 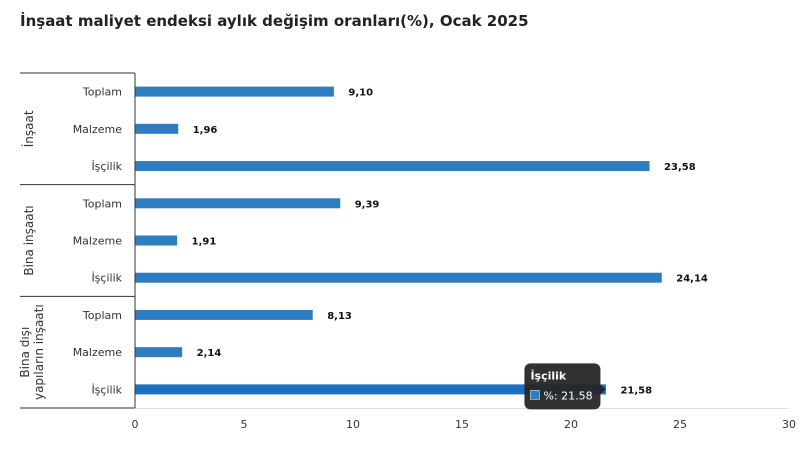 What do you see at coordinates (360, 93) in the screenshot?
I see `value-label: 9,10` at bounding box center [360, 93].